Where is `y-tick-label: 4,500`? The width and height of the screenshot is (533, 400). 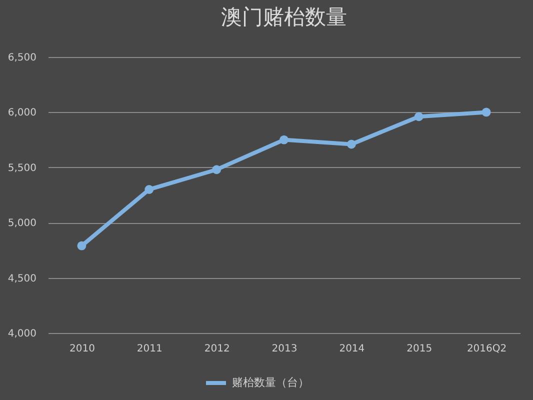
y-tick-label: 4,500 is located at coordinates (22, 278).